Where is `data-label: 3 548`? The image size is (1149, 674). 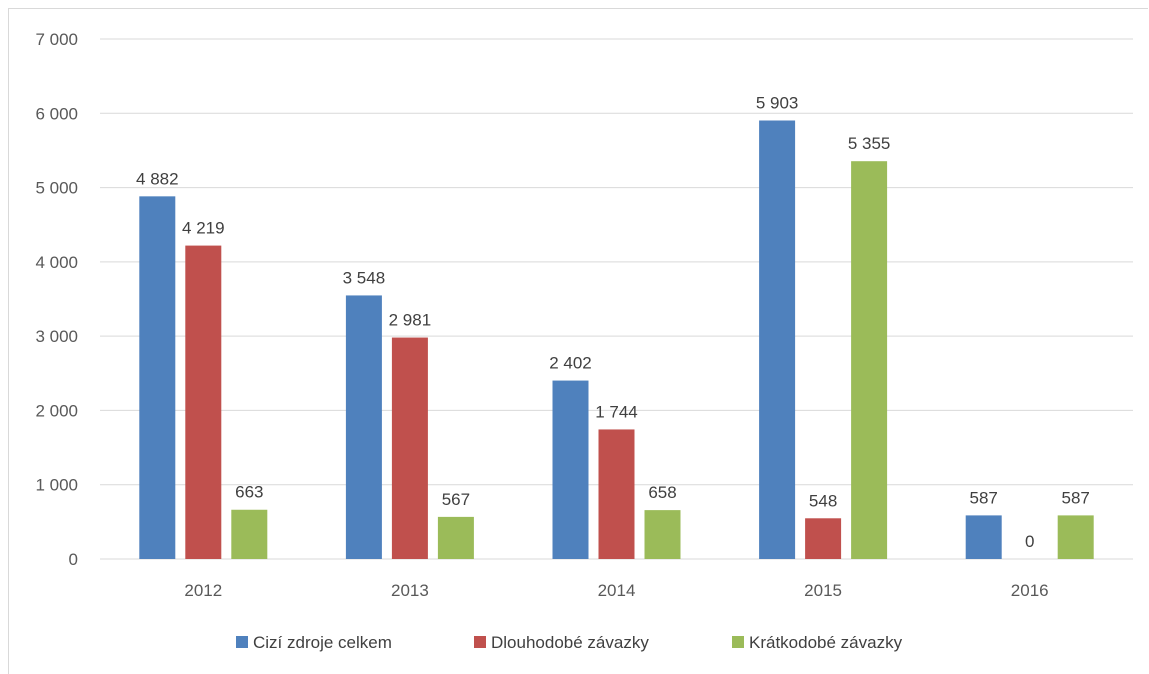 data-label: 3 548 is located at coordinates (364, 277).